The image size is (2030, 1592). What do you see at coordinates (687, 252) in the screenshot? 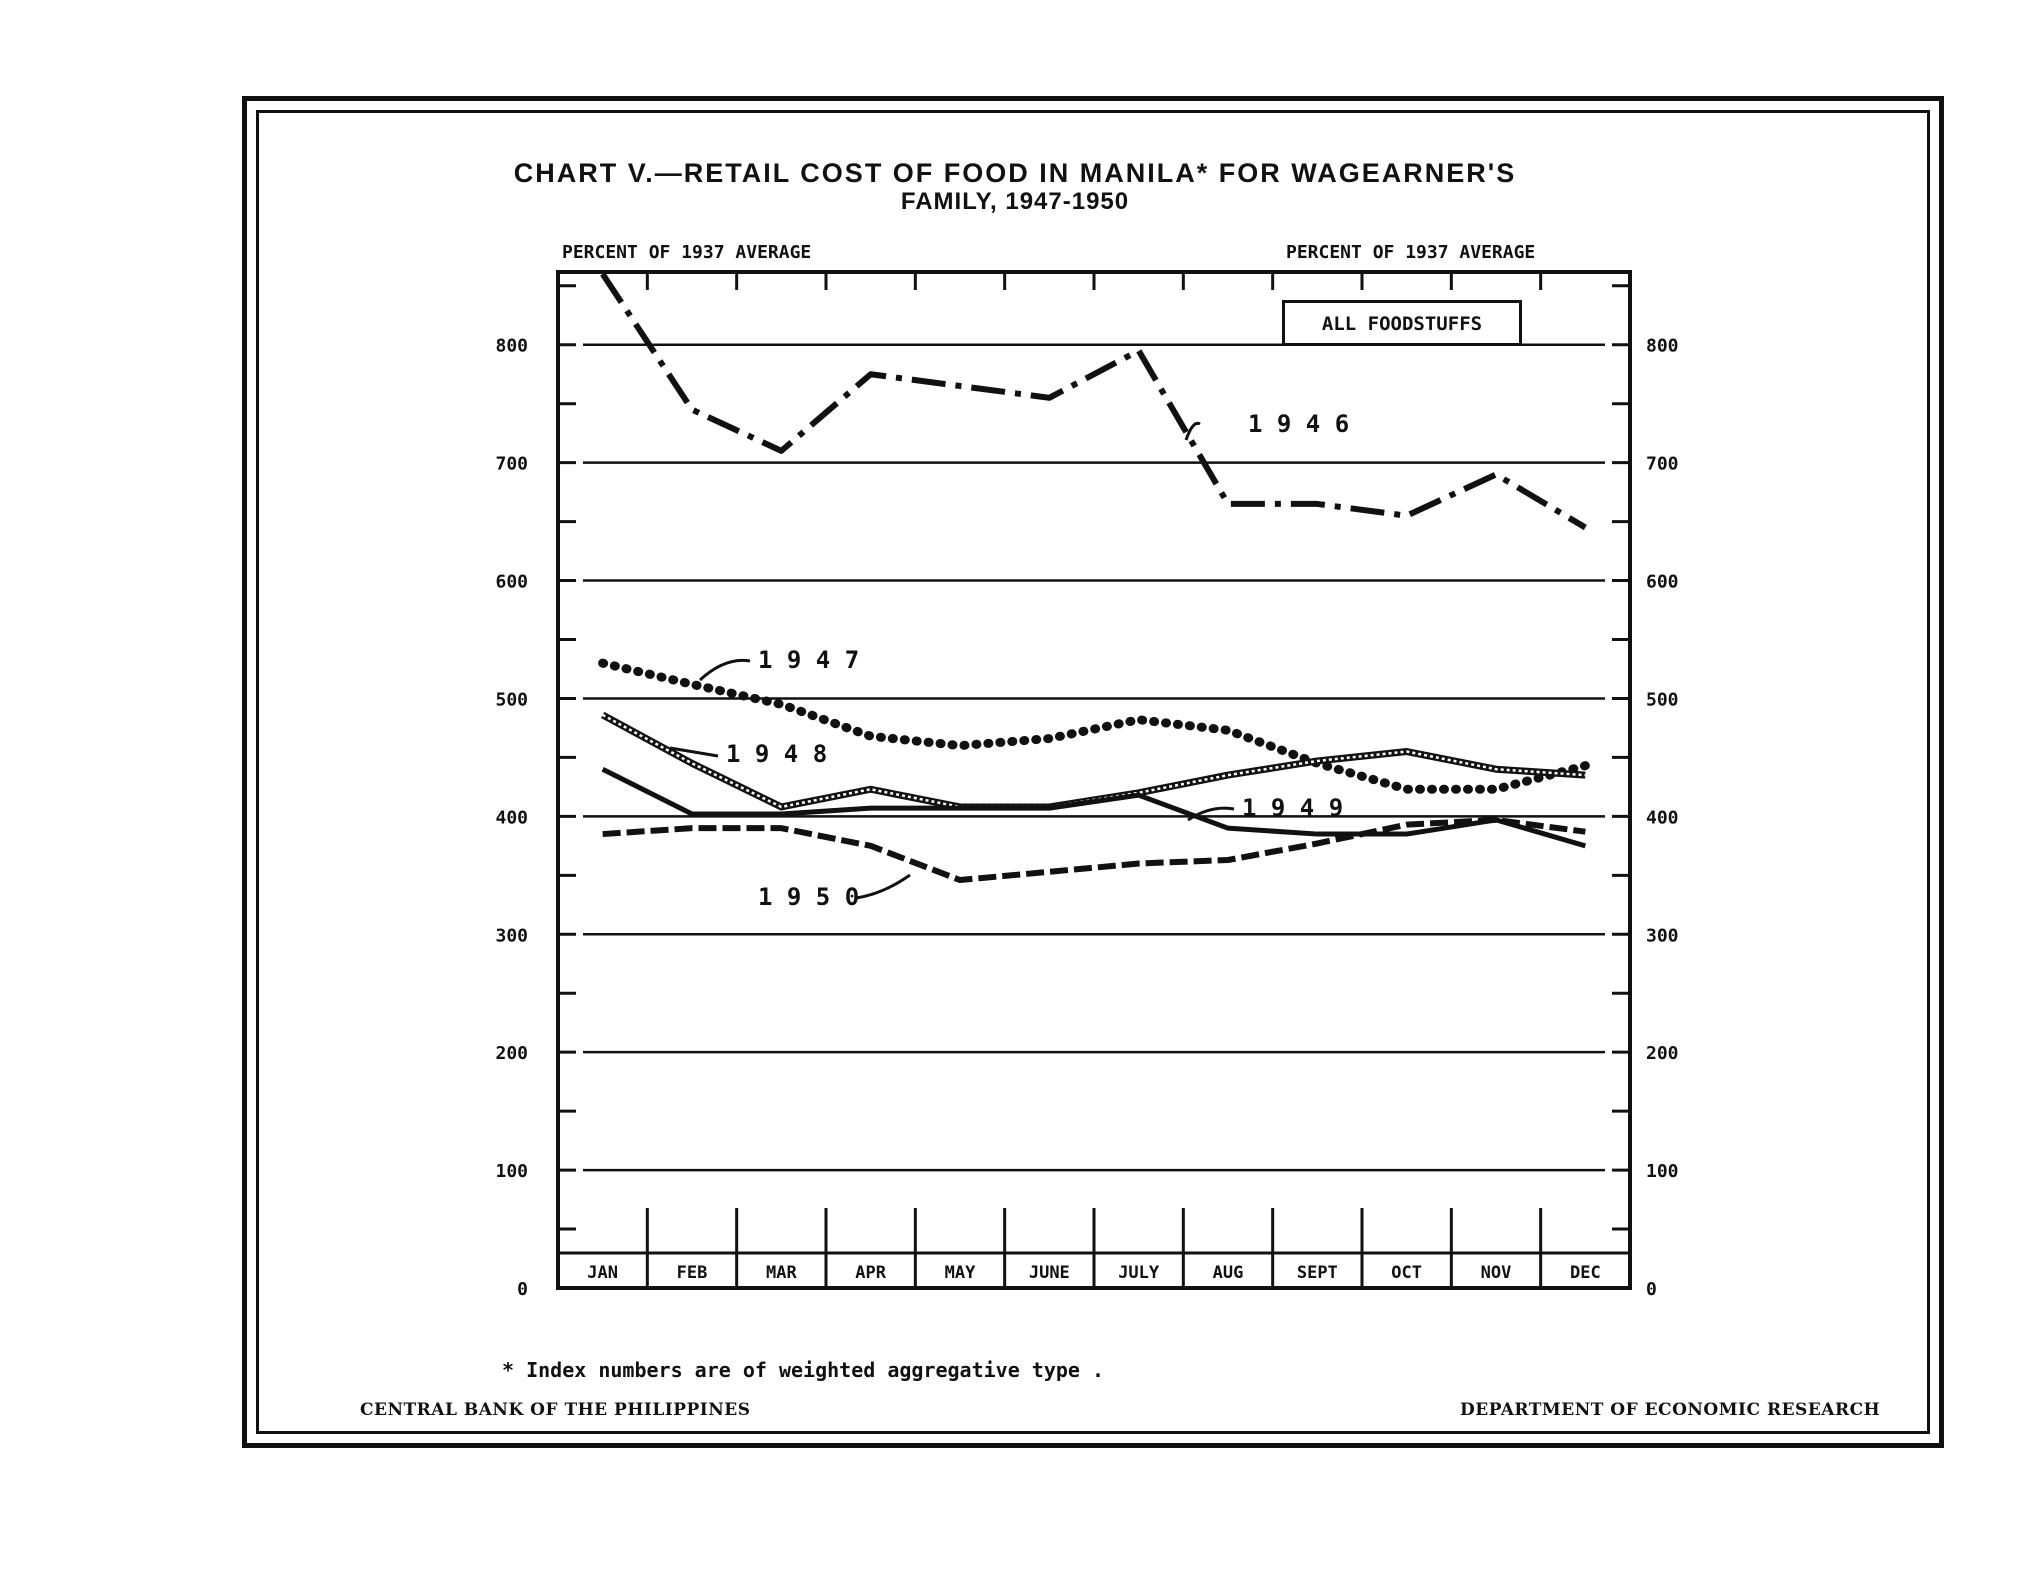
I see `left-axis-caption: PERCENT OF 1937 AVERAGE` at bounding box center [687, 252].